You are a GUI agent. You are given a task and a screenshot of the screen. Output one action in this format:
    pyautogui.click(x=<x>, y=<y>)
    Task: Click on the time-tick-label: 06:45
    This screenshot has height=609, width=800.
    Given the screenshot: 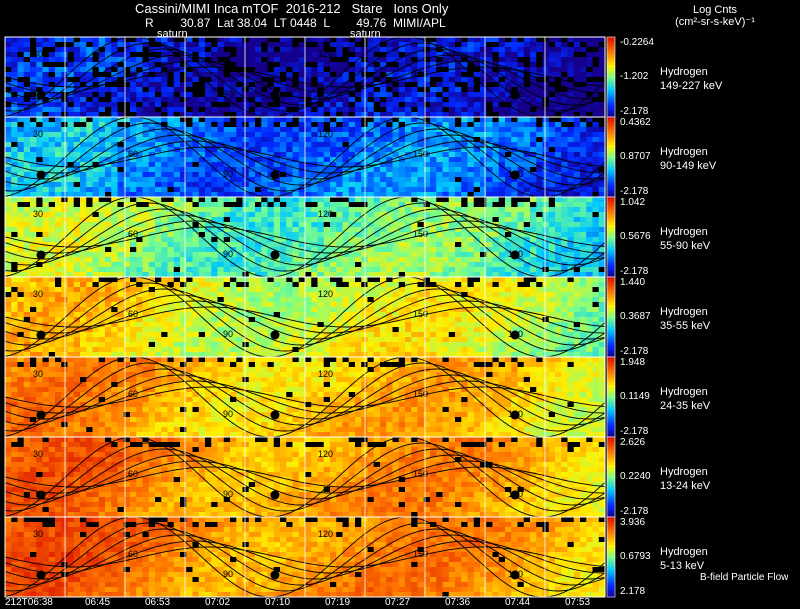 What is the action you would take?
    pyautogui.click(x=98, y=602)
    